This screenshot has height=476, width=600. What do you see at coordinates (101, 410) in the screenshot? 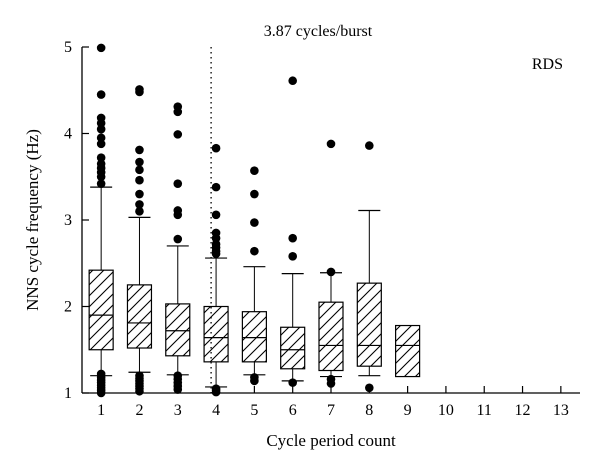
I see `x-tick-label: 1` at bounding box center [101, 410].